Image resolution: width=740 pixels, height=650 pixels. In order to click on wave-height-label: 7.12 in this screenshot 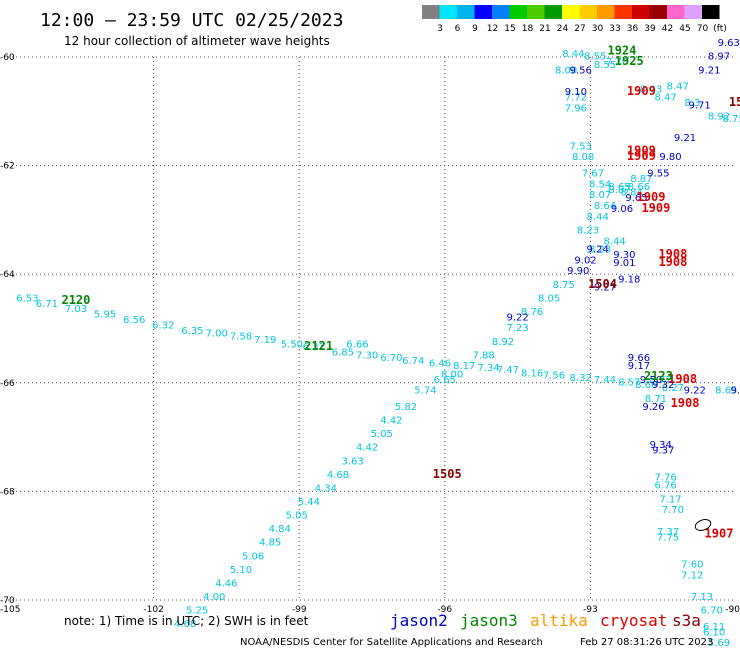, I will do `click(692, 575)`.